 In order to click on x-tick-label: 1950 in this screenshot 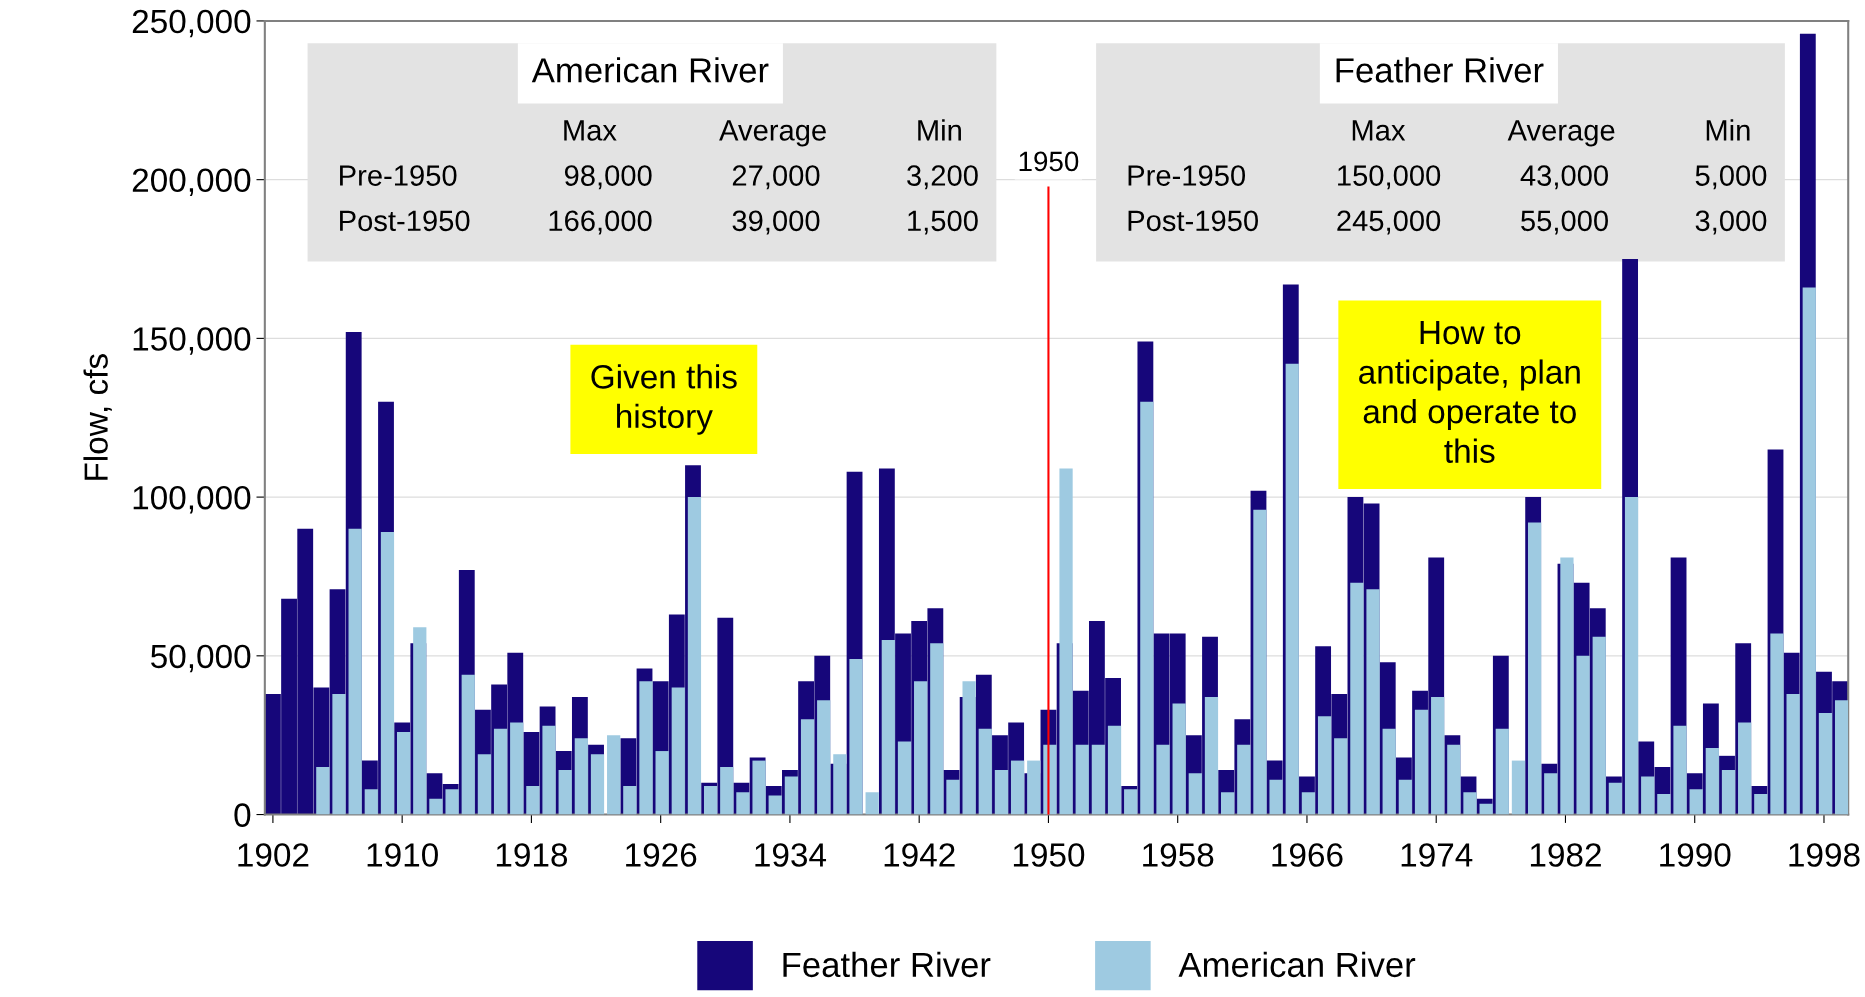, I will do `click(1049, 855)`.